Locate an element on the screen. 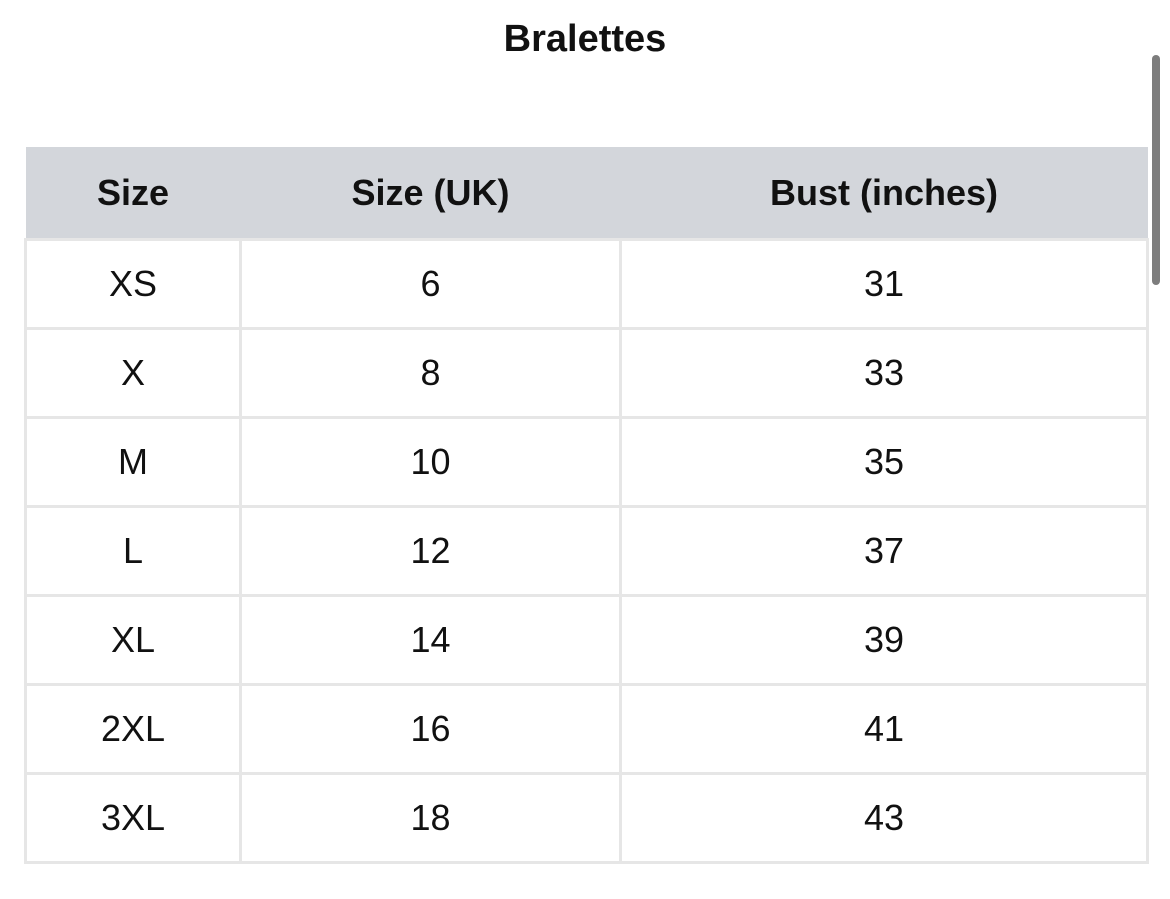 This screenshot has height=899, width=1170. cell-size-uk: 8 is located at coordinates (430, 373).